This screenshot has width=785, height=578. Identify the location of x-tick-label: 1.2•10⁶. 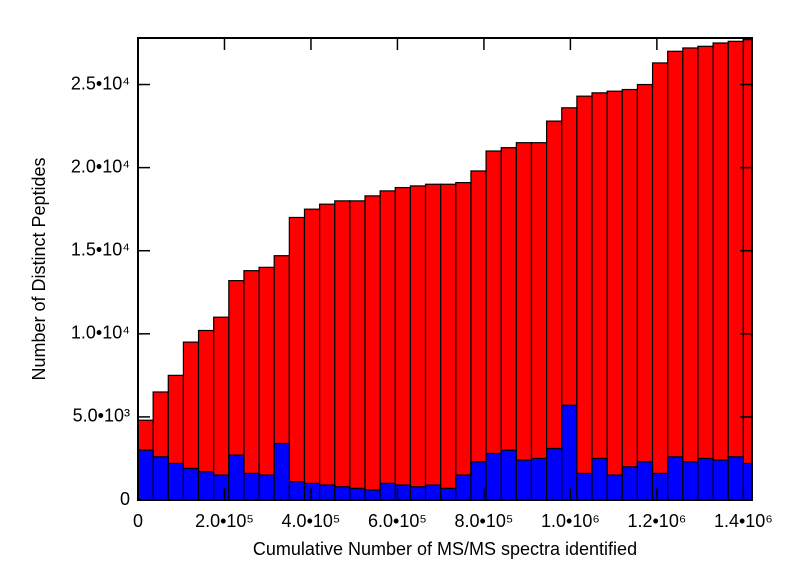
(656, 521).